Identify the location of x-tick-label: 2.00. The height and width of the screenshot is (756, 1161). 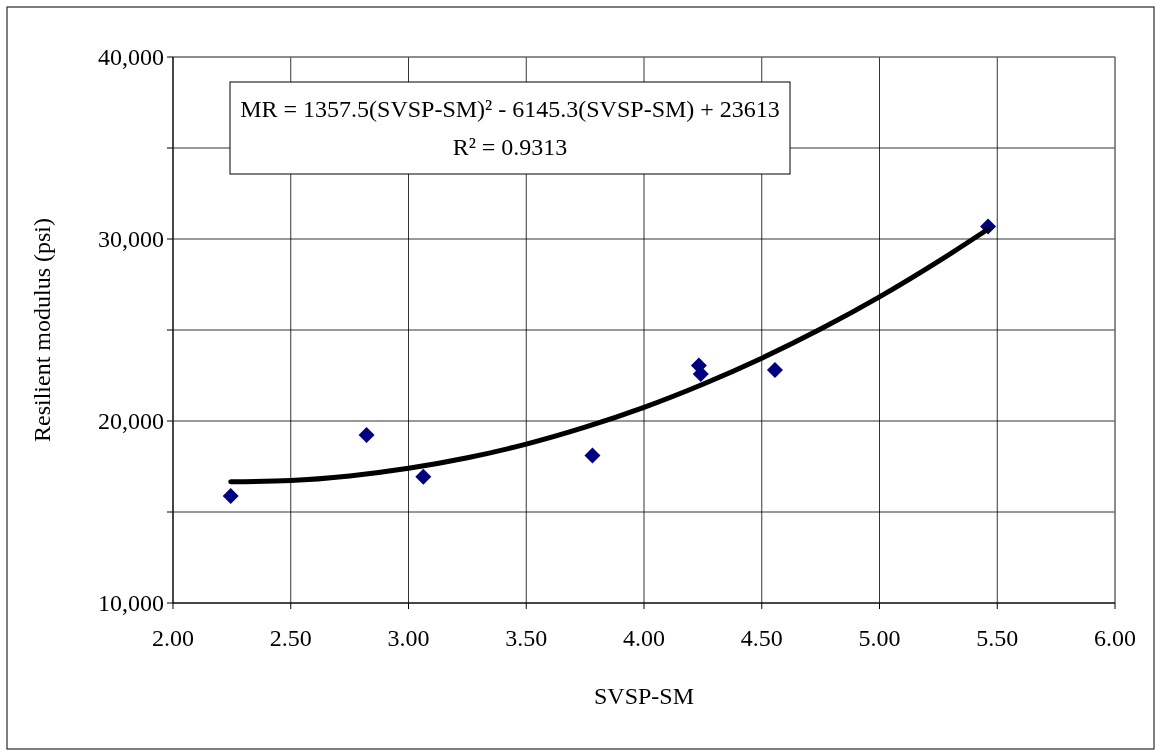
(173, 638).